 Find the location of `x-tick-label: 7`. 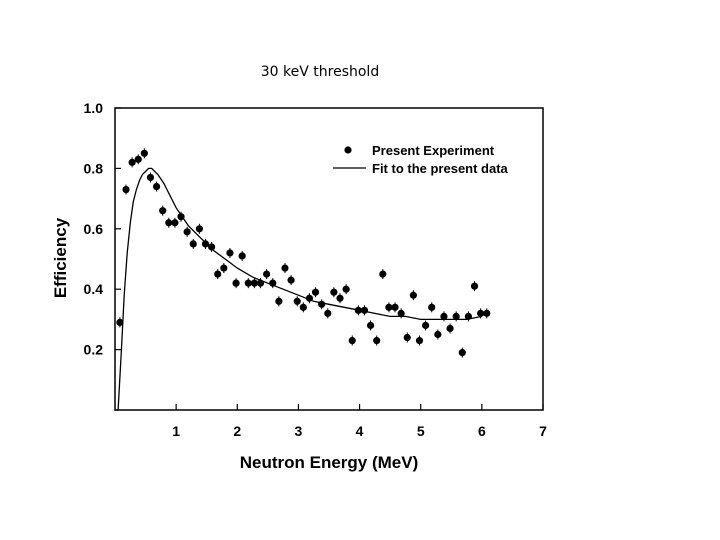

x-tick-label: 7 is located at coordinates (543, 431).